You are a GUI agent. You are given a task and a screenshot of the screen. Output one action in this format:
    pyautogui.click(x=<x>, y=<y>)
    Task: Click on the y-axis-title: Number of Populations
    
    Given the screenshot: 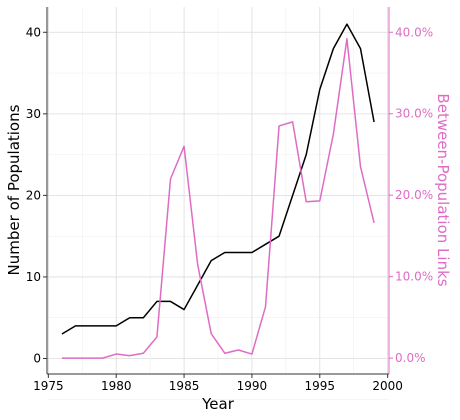 What is the action you would take?
    pyautogui.click(x=14, y=189)
    